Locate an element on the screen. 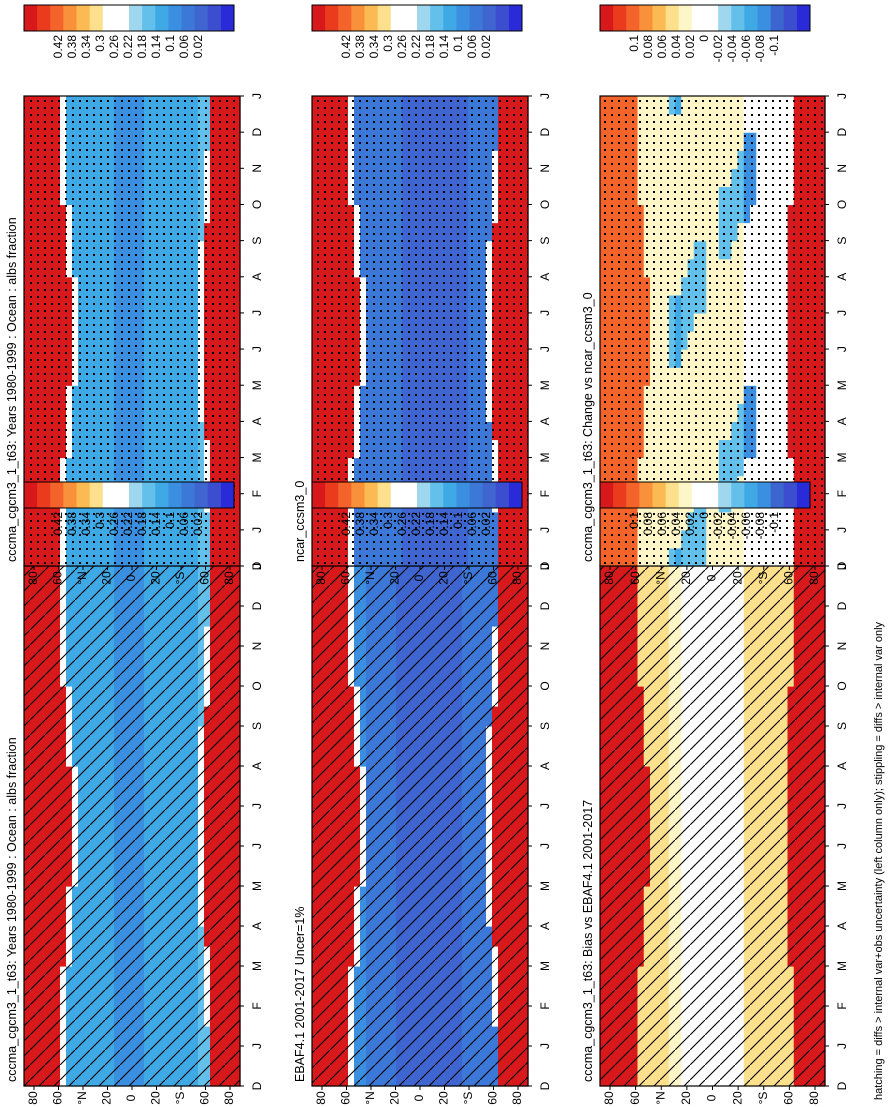  panel-title: EBAF4.1 2001-2017 Uncer=1% is located at coordinates (300, 994).